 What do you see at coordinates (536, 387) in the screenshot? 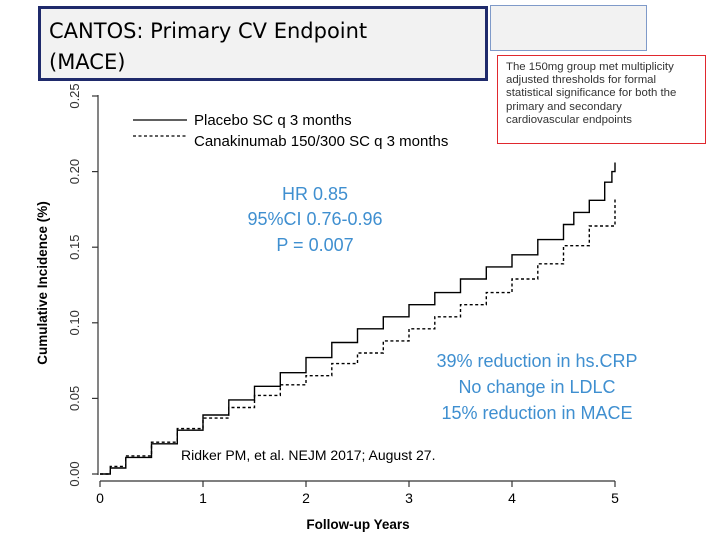
I see `ldlc-text: No change in LDLC` at bounding box center [536, 387].